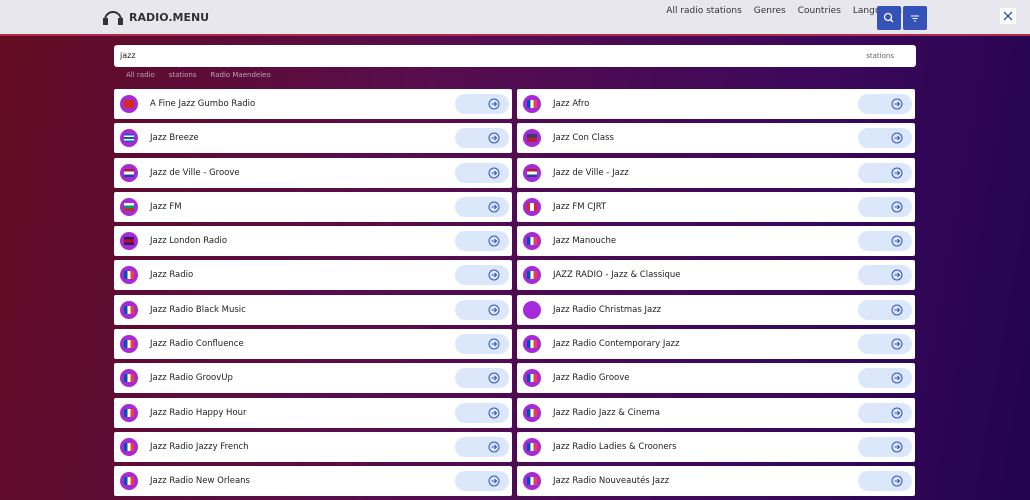 The width and height of the screenshot is (1030, 500). Describe the element at coordinates (313, 309) in the screenshot. I see `station-card: Jazz Radio Black Music` at that location.